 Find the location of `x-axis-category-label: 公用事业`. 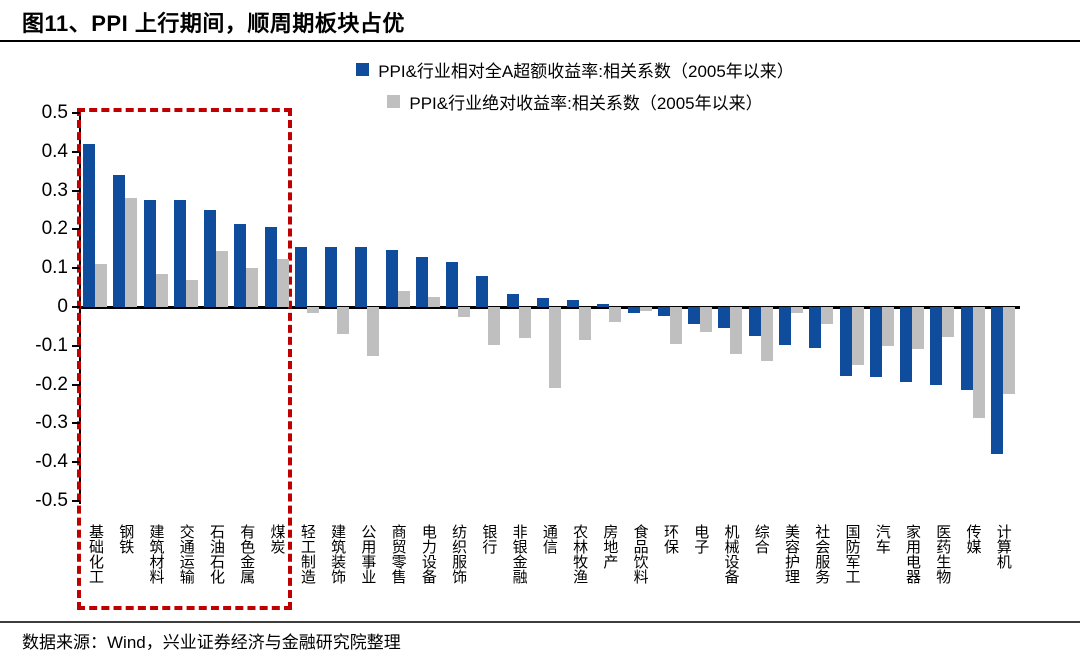

x-axis-category-label: 公用事业 is located at coordinates (368, 554).